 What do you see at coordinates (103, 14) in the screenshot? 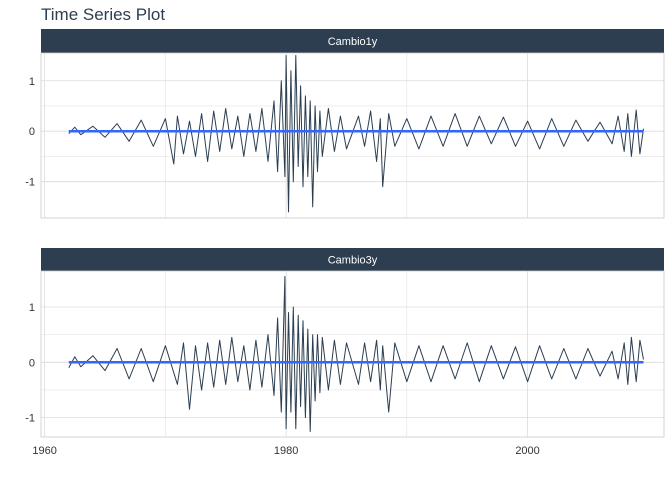
I see `plot-title: Time Series Plot` at bounding box center [103, 14].